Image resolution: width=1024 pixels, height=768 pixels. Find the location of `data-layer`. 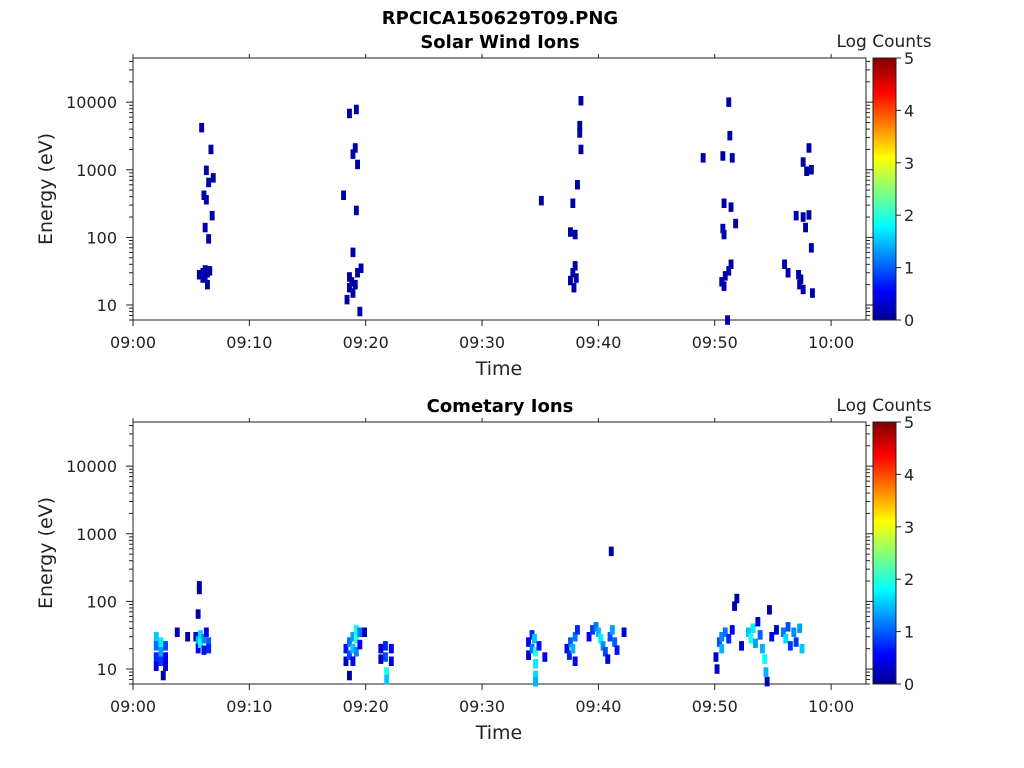

data-layer is located at coordinates (479, 616).